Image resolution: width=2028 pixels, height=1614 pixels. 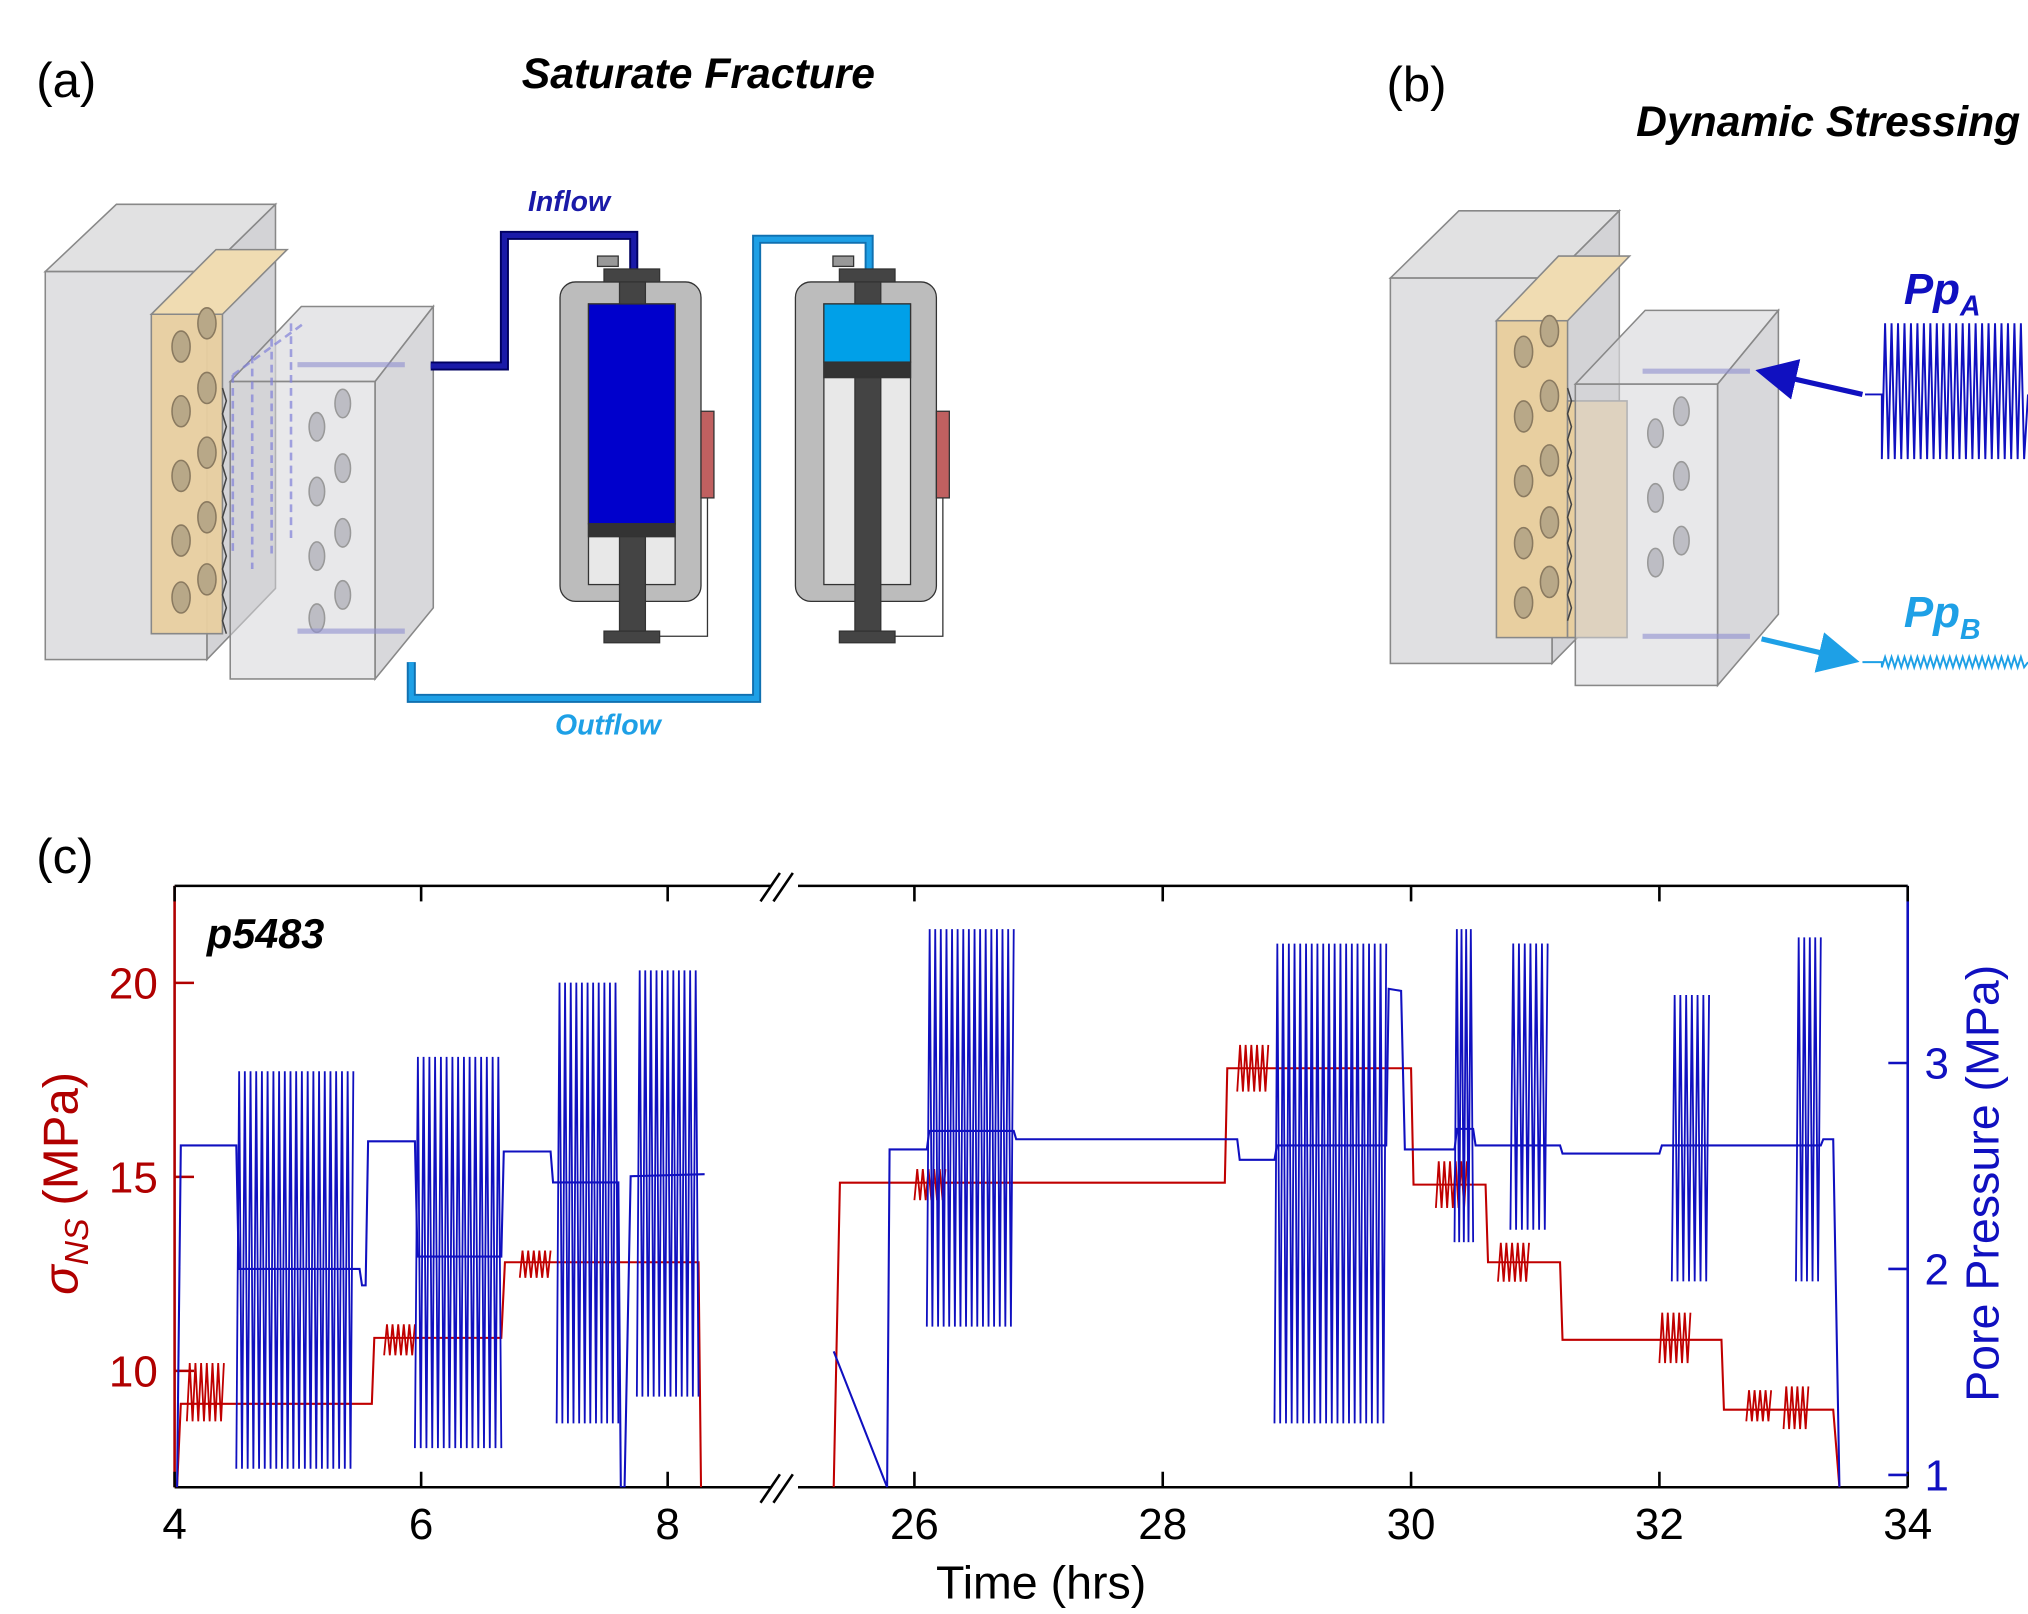 I want to click on pp-subscript: A, so click(x=1970, y=307).